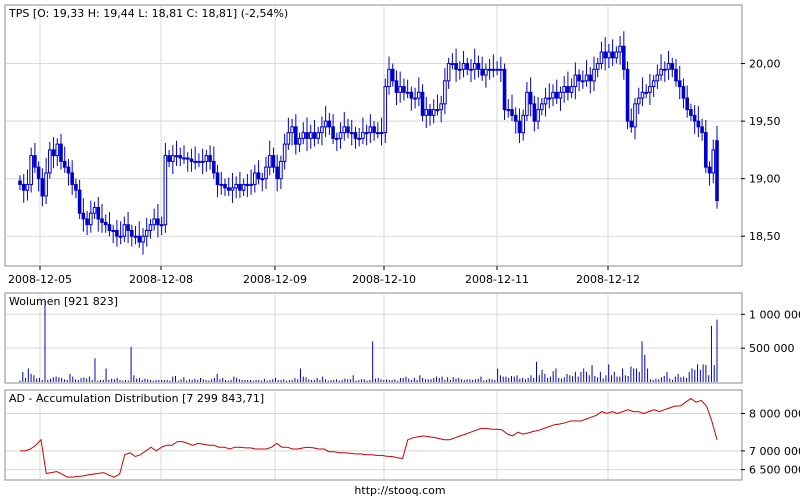 The height and width of the screenshot is (500, 800). What do you see at coordinates (774, 314) in the screenshot?
I see `volume-tick-label: 1 000 000` at bounding box center [774, 314].